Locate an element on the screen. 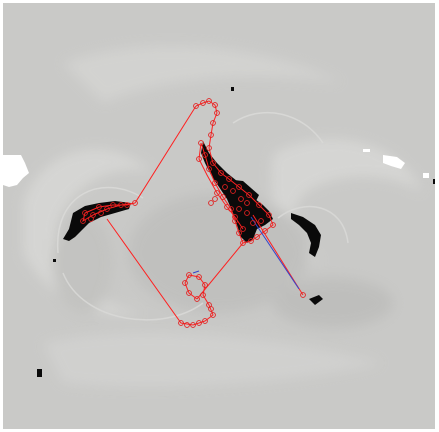 The height and width of the screenshot is (432, 439). shadow-right is located at coordinates (333, 303).